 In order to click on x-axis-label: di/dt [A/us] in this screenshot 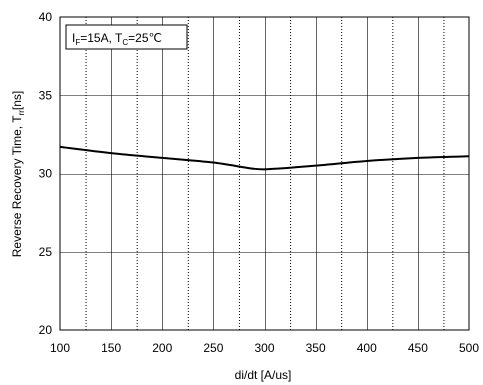, I will do `click(263, 375)`.